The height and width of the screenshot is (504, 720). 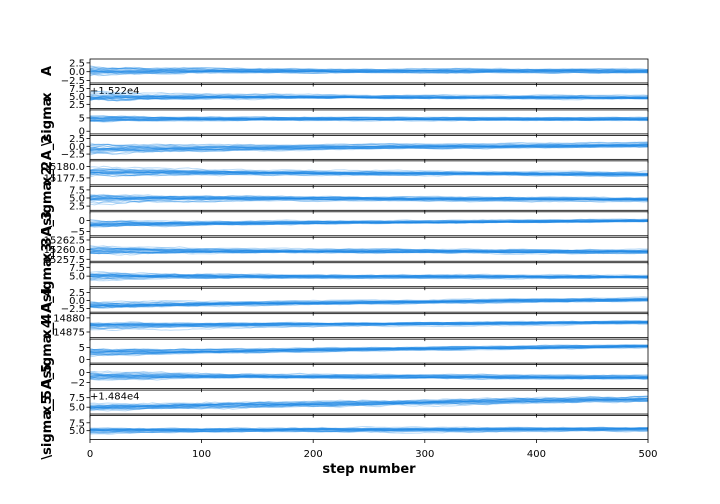 I want to click on x-tick-label: 200, so click(x=313, y=454).